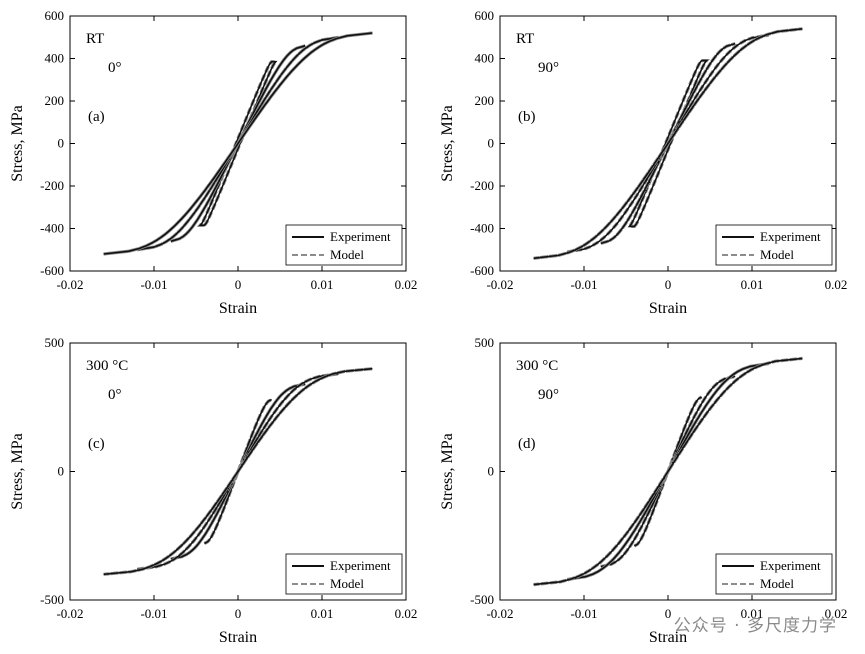 The image size is (865, 654). Describe the element at coordinates (527, 117) in the screenshot. I see `panel-label: (b)` at that location.